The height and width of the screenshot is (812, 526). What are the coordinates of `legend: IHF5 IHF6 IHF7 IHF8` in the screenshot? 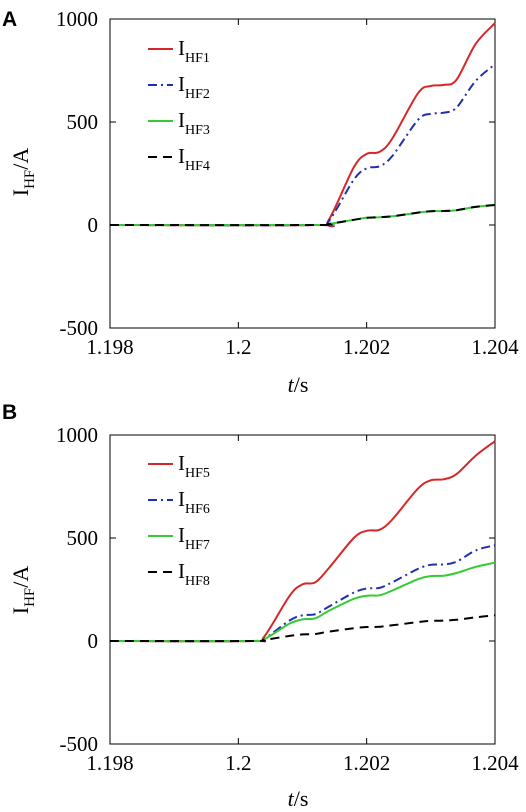 It's located at (179, 520).